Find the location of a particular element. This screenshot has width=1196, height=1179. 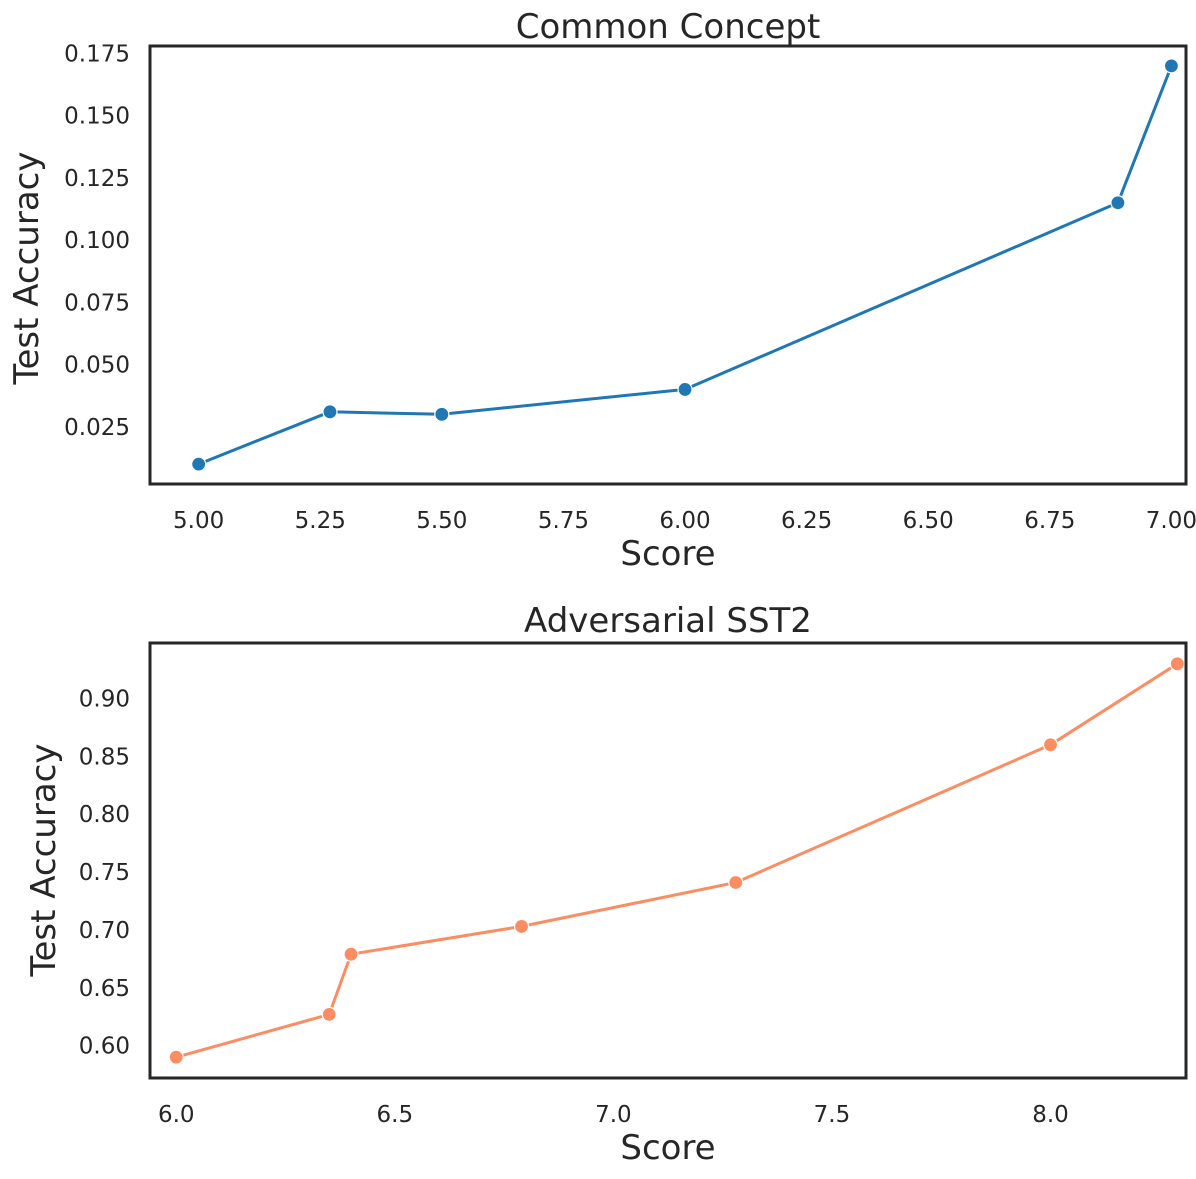

y-tick-label: 0.150 is located at coordinates (97, 117).